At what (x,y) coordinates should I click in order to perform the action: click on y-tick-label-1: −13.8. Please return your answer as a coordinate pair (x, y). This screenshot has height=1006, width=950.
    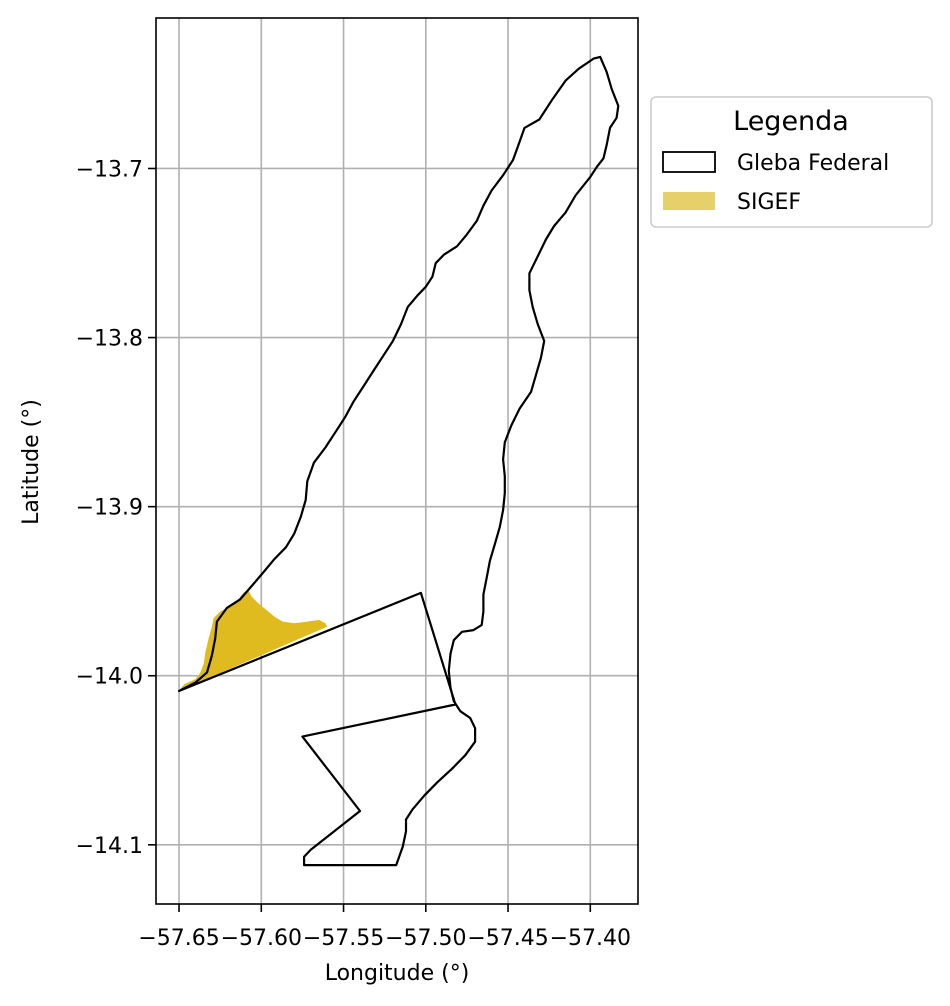
    Looking at the image, I should click on (109, 339).